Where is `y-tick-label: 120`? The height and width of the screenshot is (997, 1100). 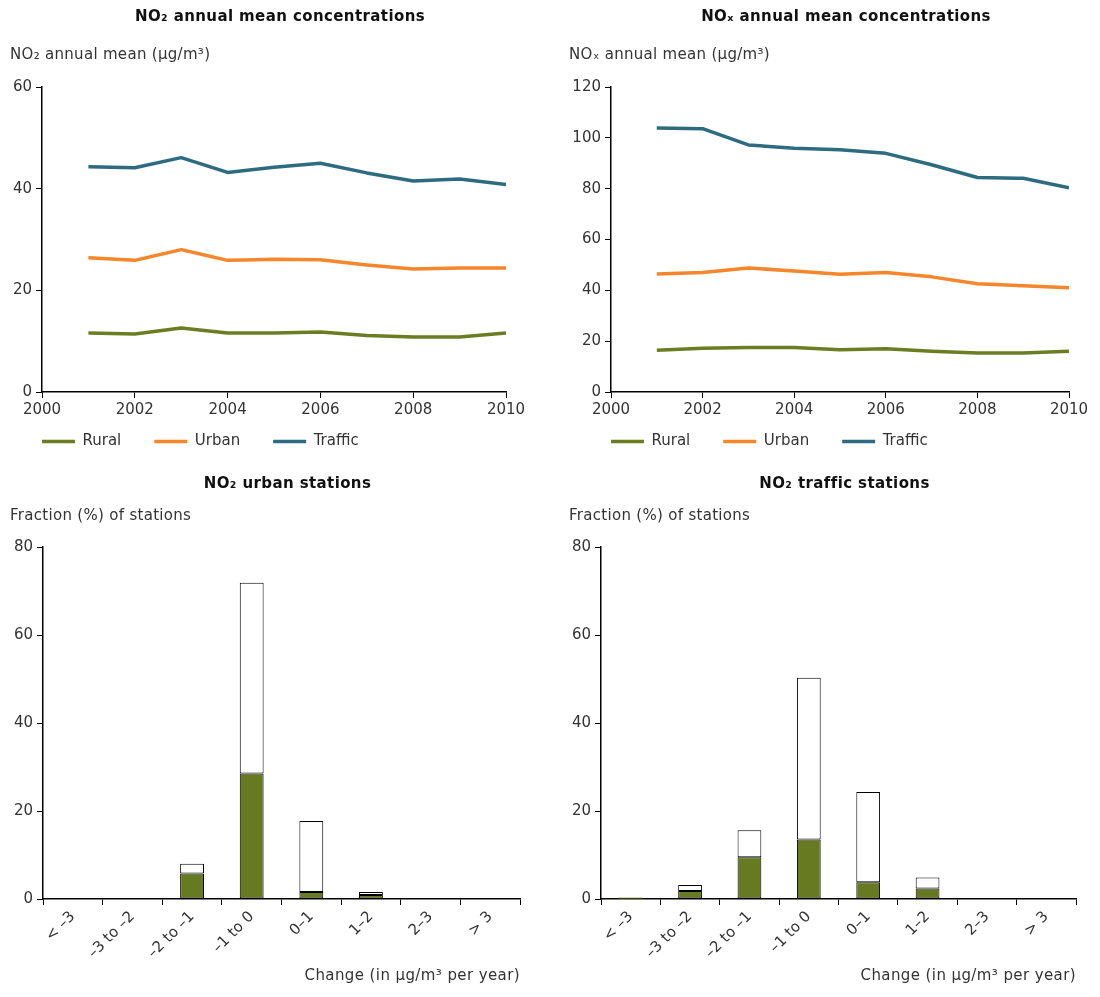 y-tick-label: 120 is located at coordinates (586, 85).